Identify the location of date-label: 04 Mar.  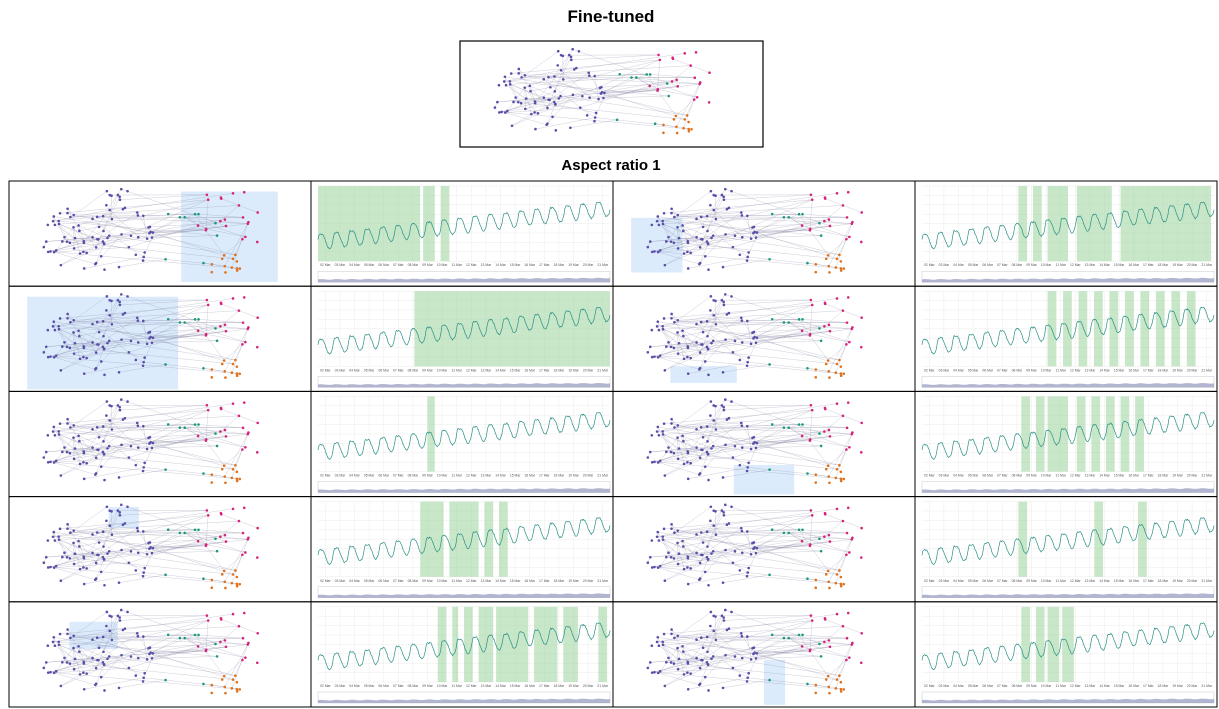
(958, 370).